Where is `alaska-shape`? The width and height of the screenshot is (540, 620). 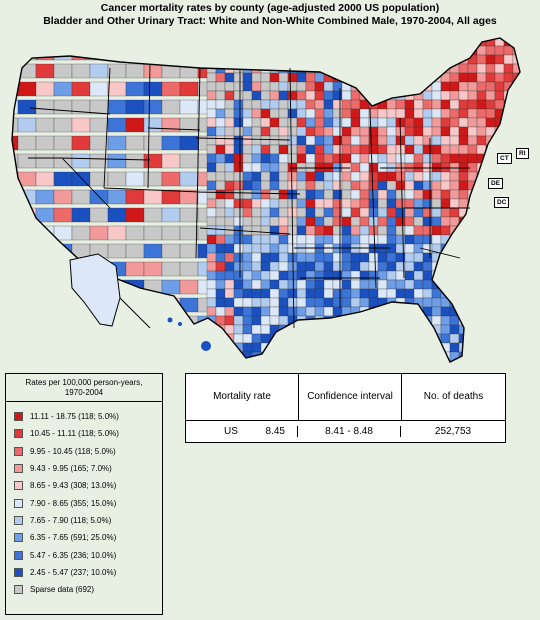
alaska-shape is located at coordinates (95, 290).